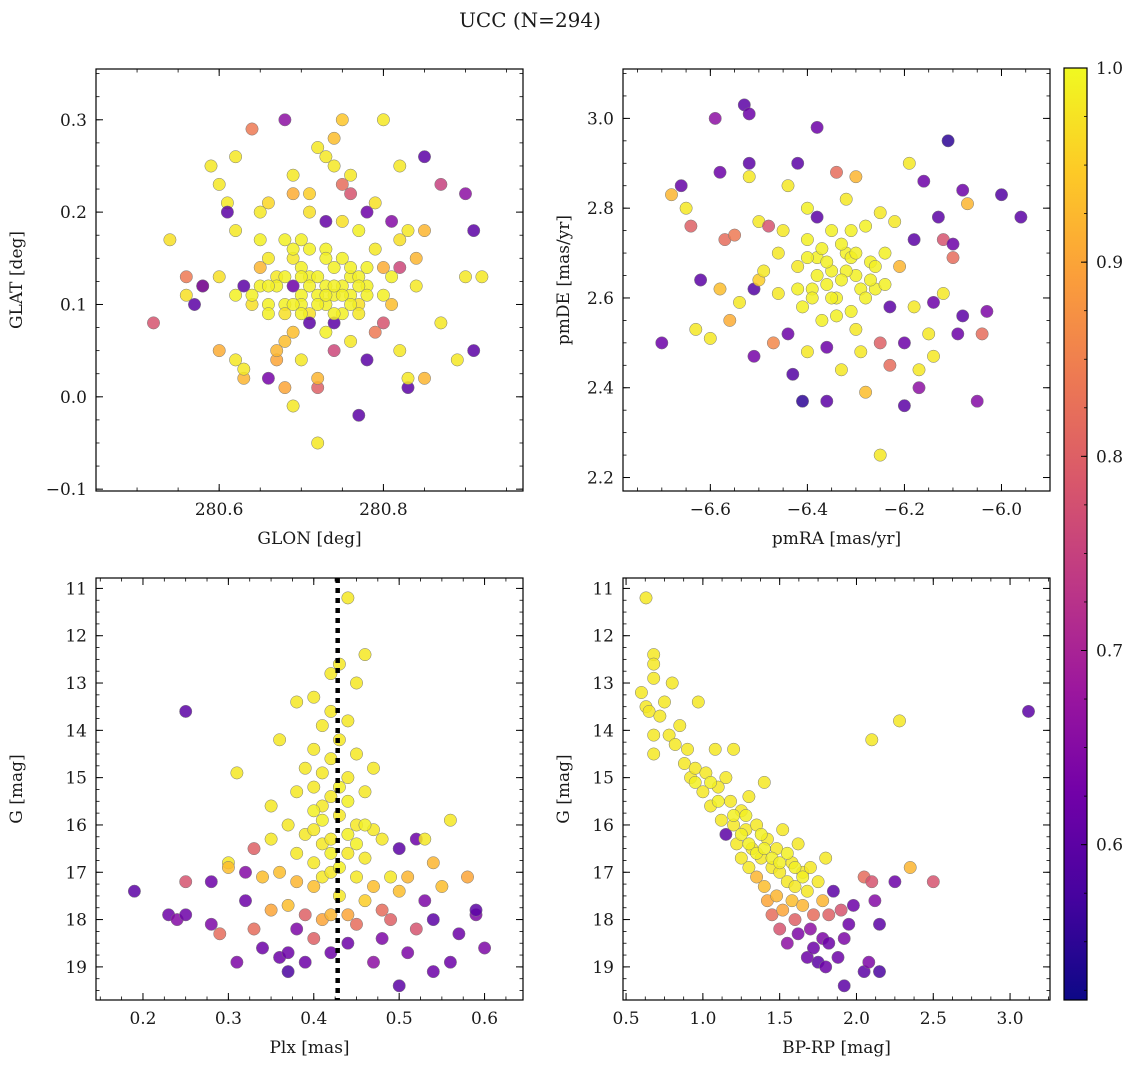 The image size is (1136, 1068). What do you see at coordinates (600, 479) in the screenshot?
I see `y-tick-label: 2.2` at bounding box center [600, 479].